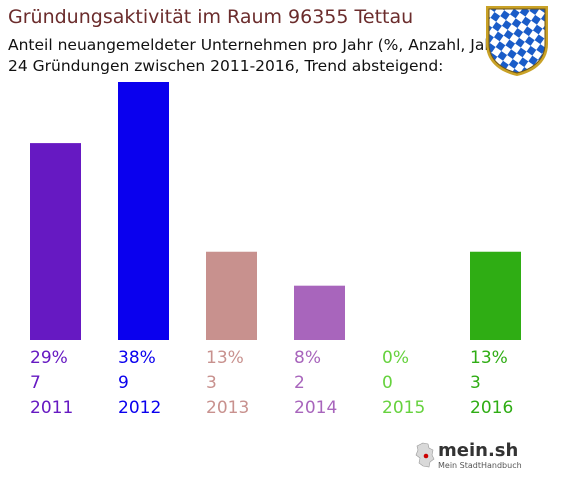 This screenshot has width=562, height=482. What do you see at coordinates (480, 465) in the screenshot?
I see `logo-tagline: Mein StadtHandbuch` at bounding box center [480, 465].